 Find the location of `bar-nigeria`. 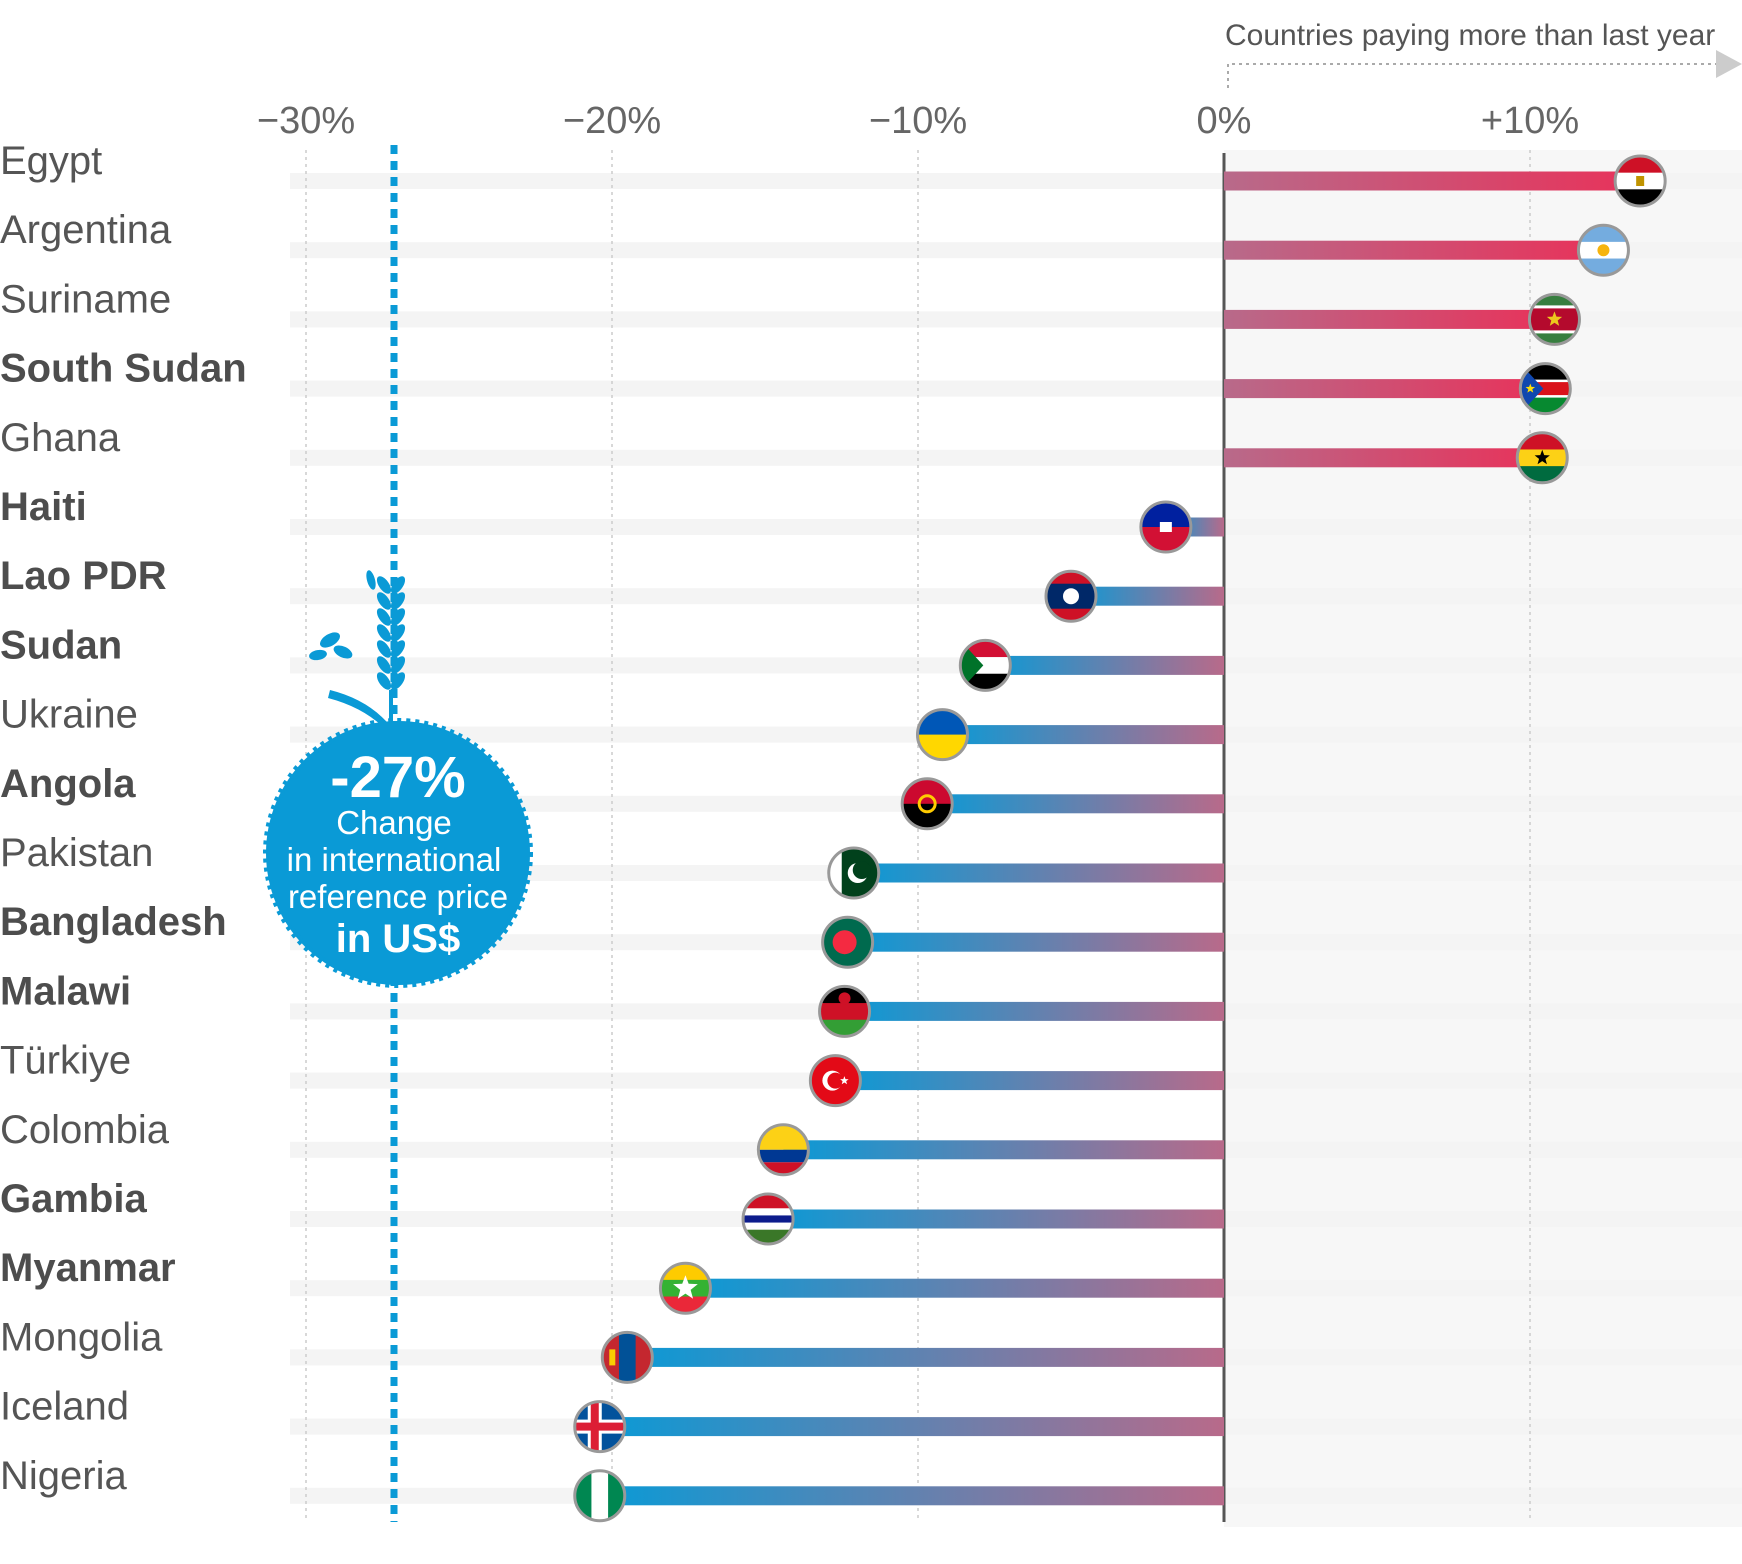

bar-nigeria is located at coordinates (911, 1496).